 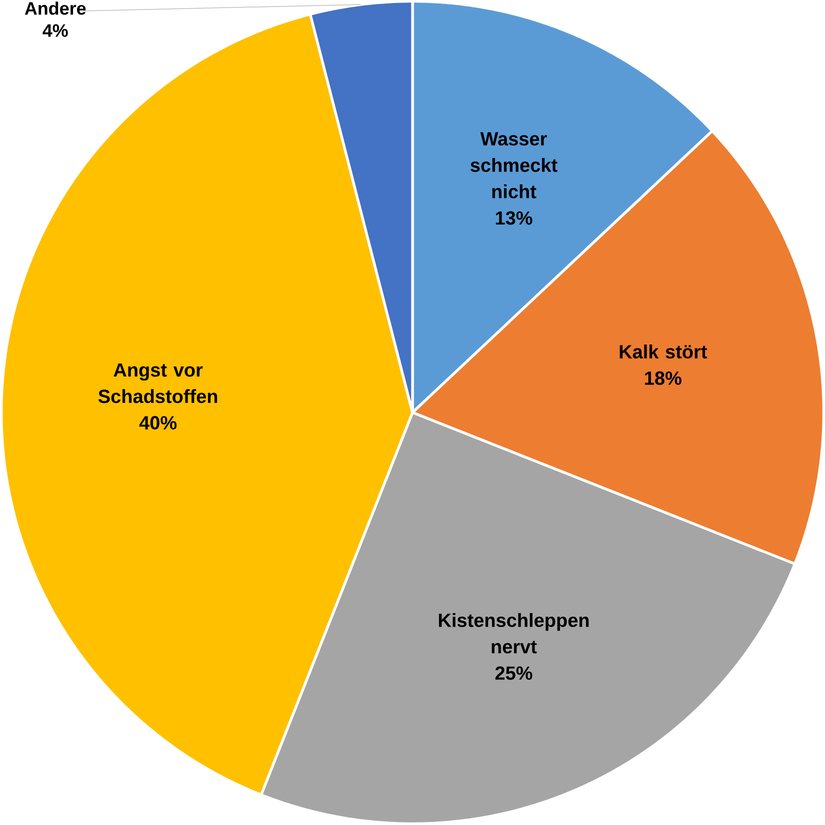 I want to click on data-label: 40%, so click(x=158, y=423).